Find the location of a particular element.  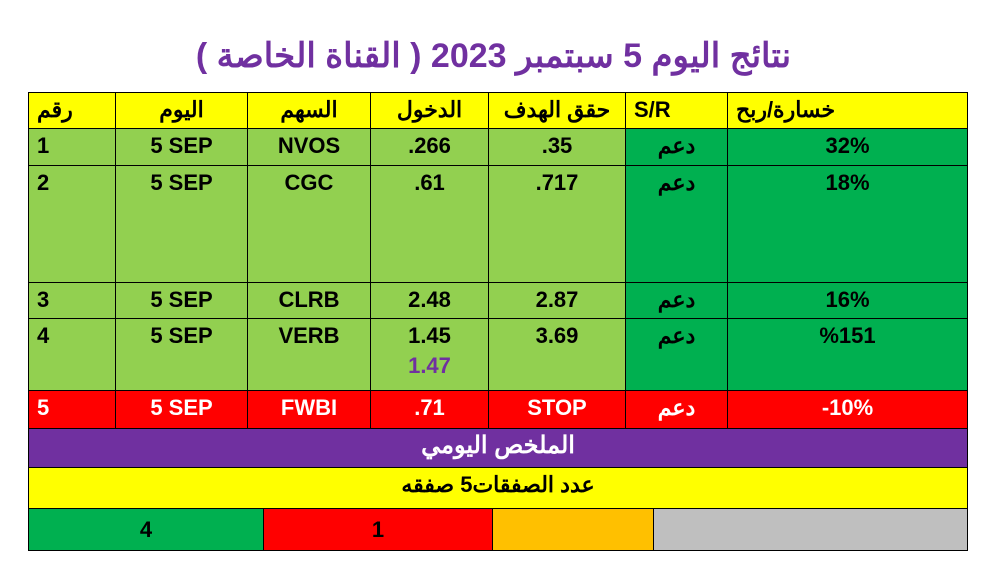

header-text: رقم is located at coordinates (55, 109).